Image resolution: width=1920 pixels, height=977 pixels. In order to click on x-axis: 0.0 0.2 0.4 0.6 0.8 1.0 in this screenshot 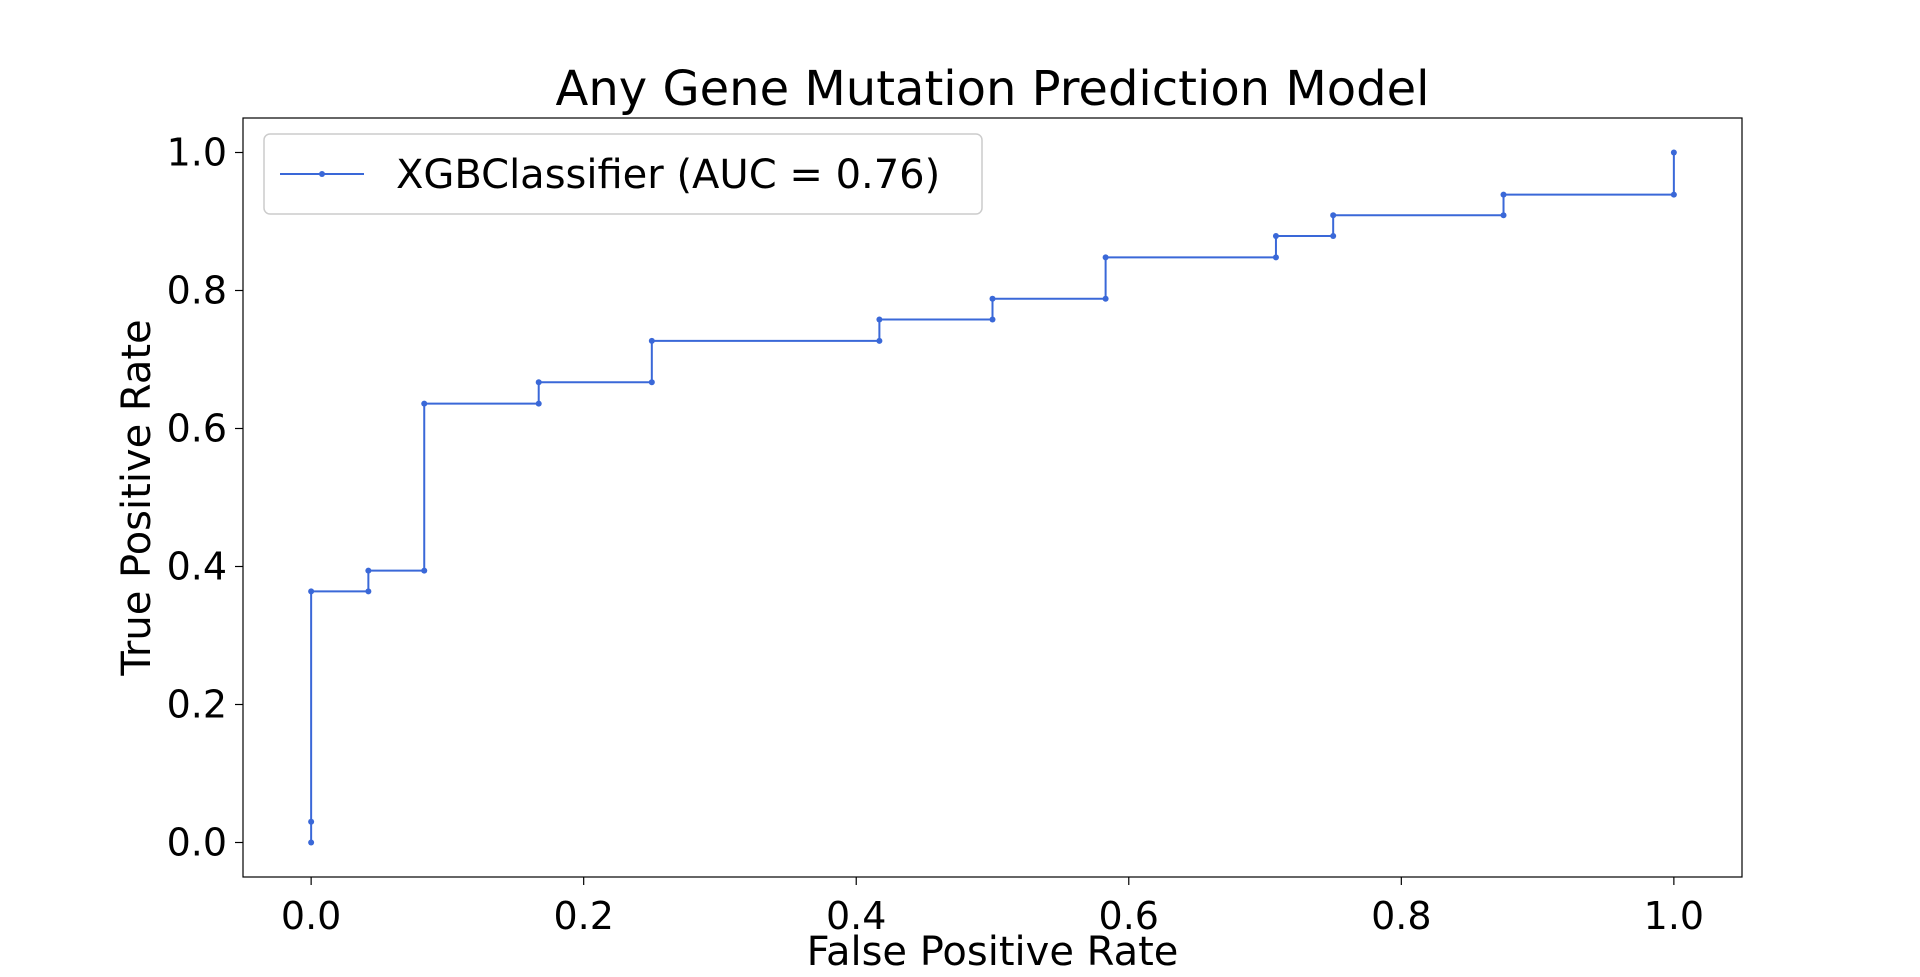, I will do `click(992, 907)`.